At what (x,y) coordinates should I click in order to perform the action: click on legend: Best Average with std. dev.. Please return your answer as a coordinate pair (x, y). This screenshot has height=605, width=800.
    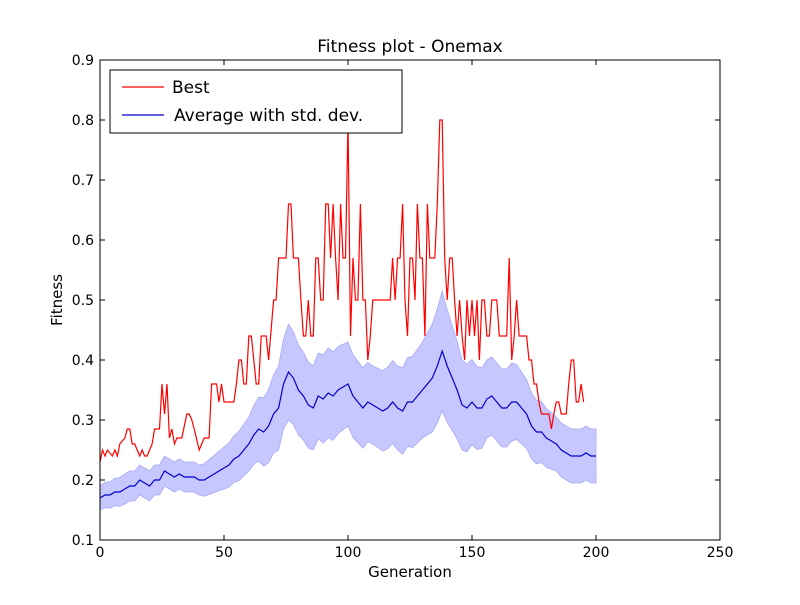
    Looking at the image, I should click on (256, 101).